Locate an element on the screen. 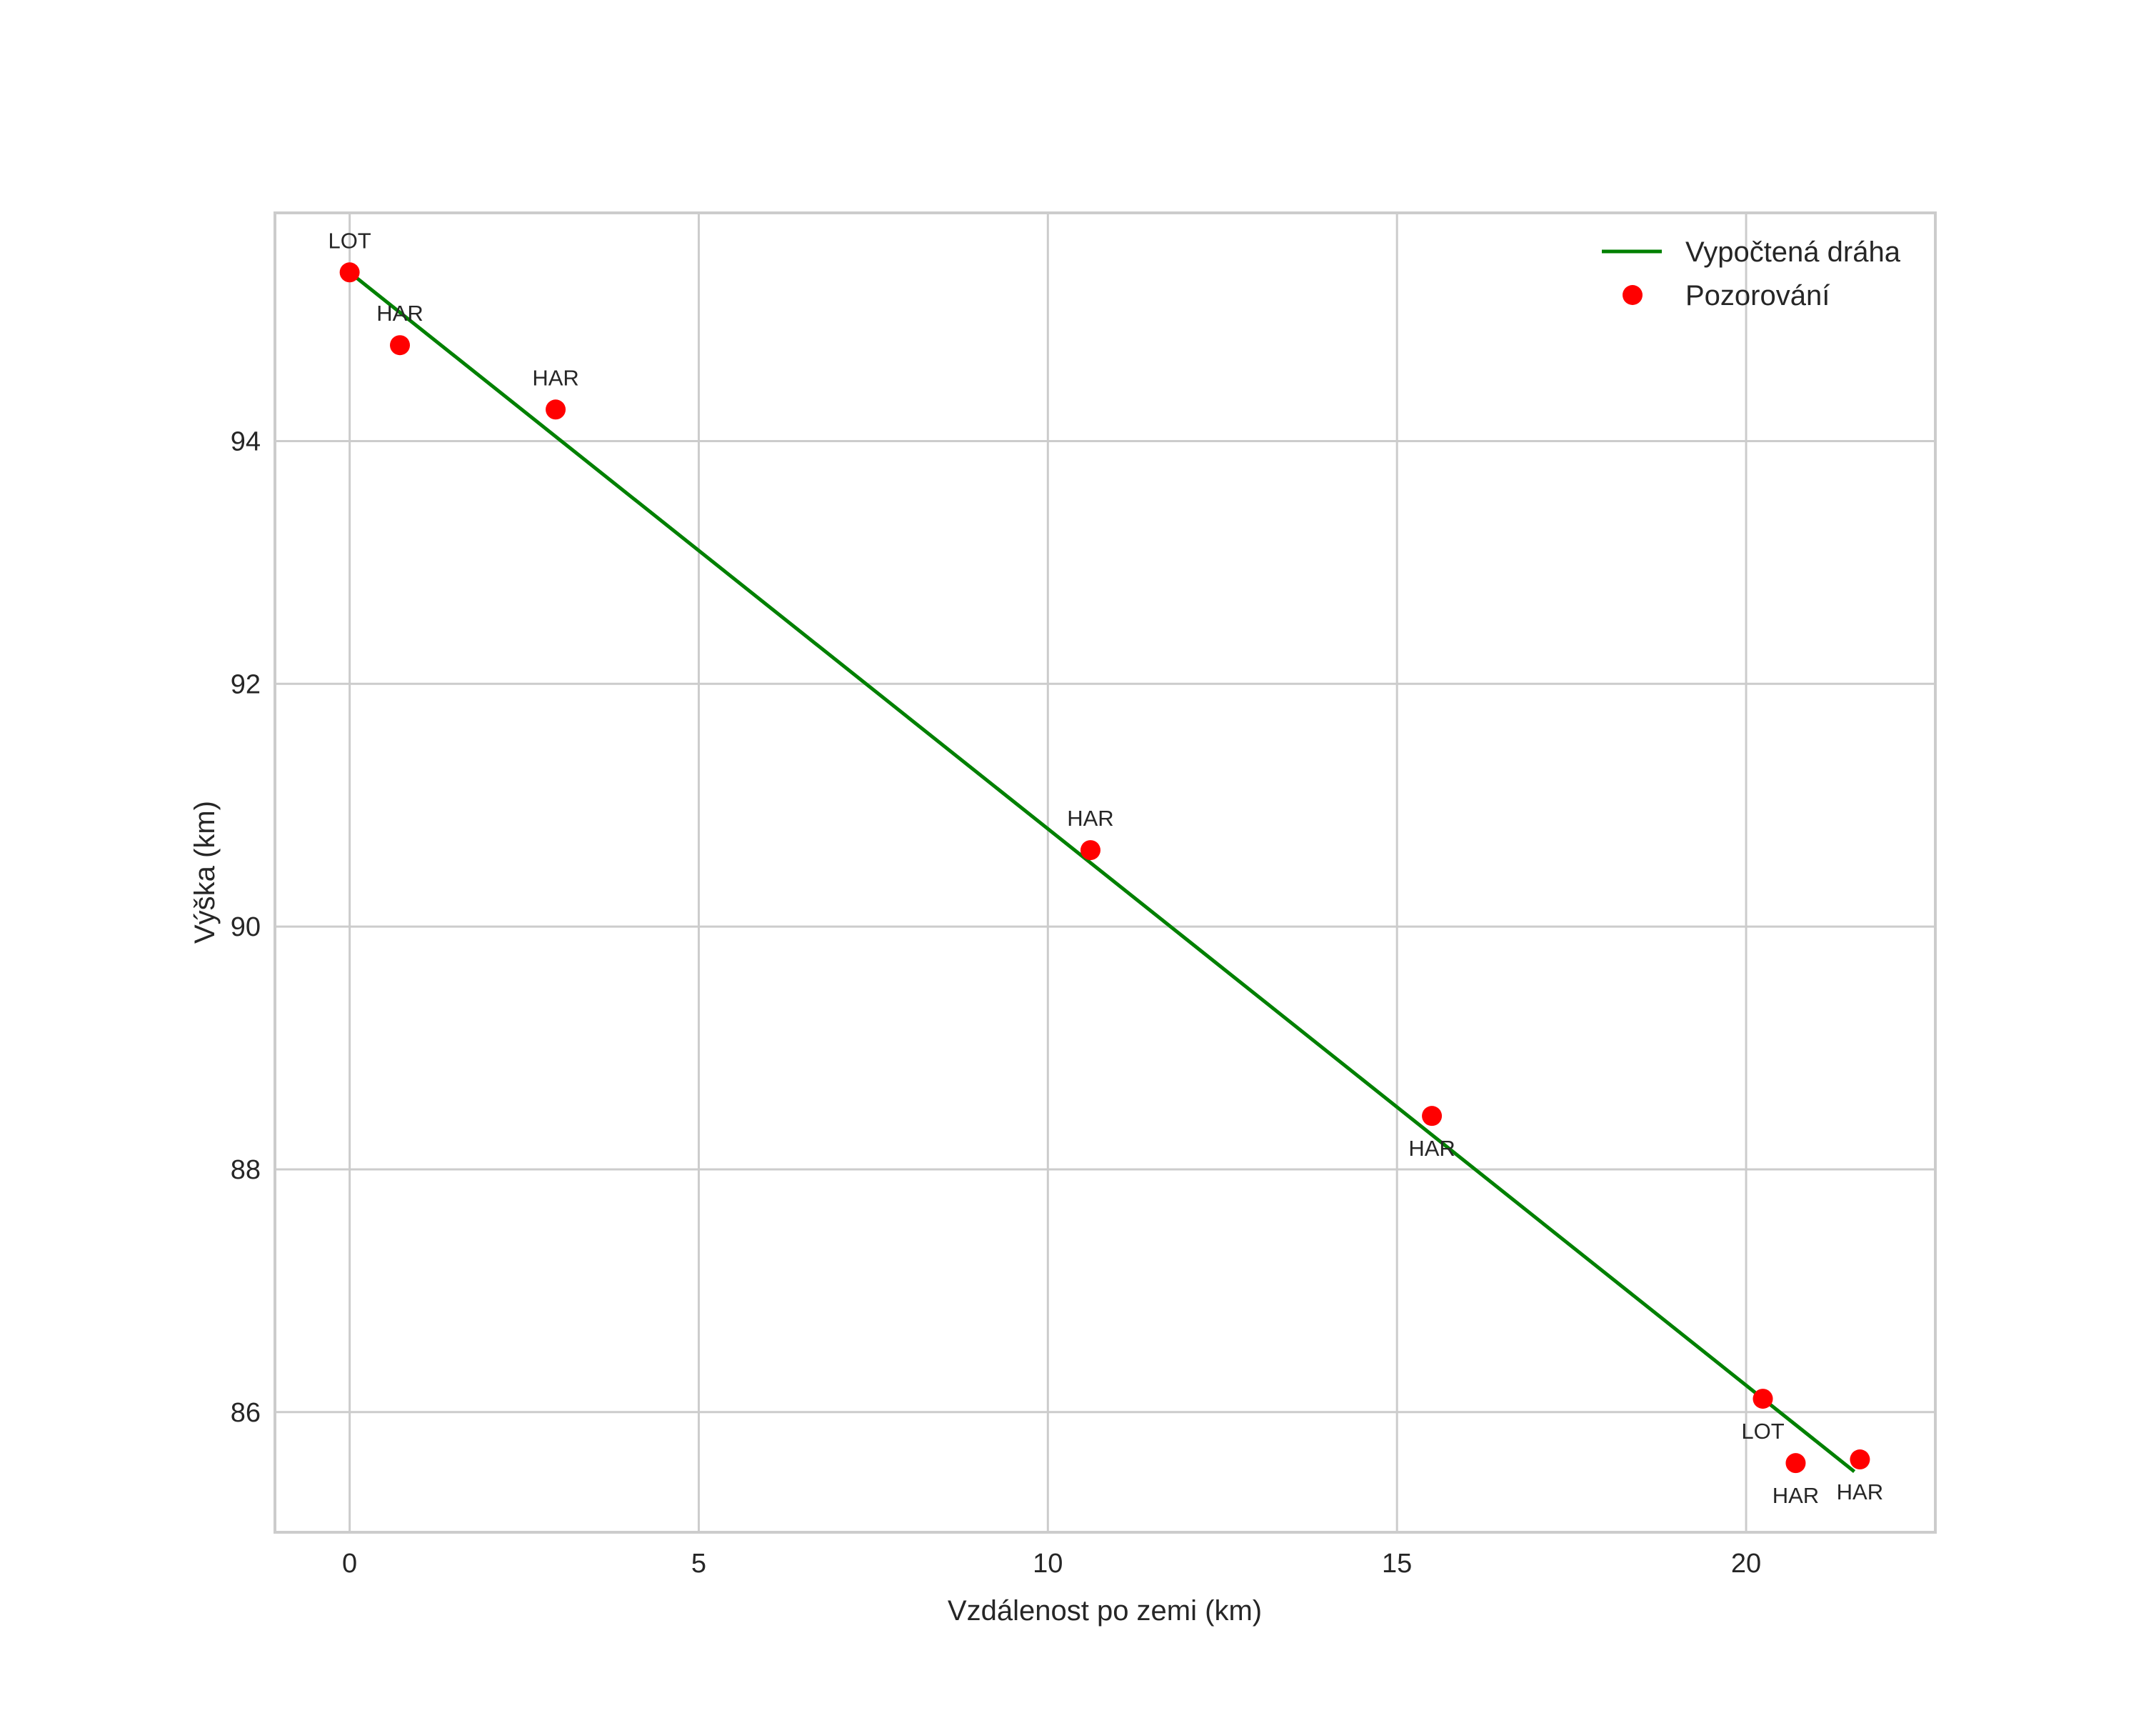  x-axis-label: Vzdálenost po zemi (km) is located at coordinates (1105, 1611).